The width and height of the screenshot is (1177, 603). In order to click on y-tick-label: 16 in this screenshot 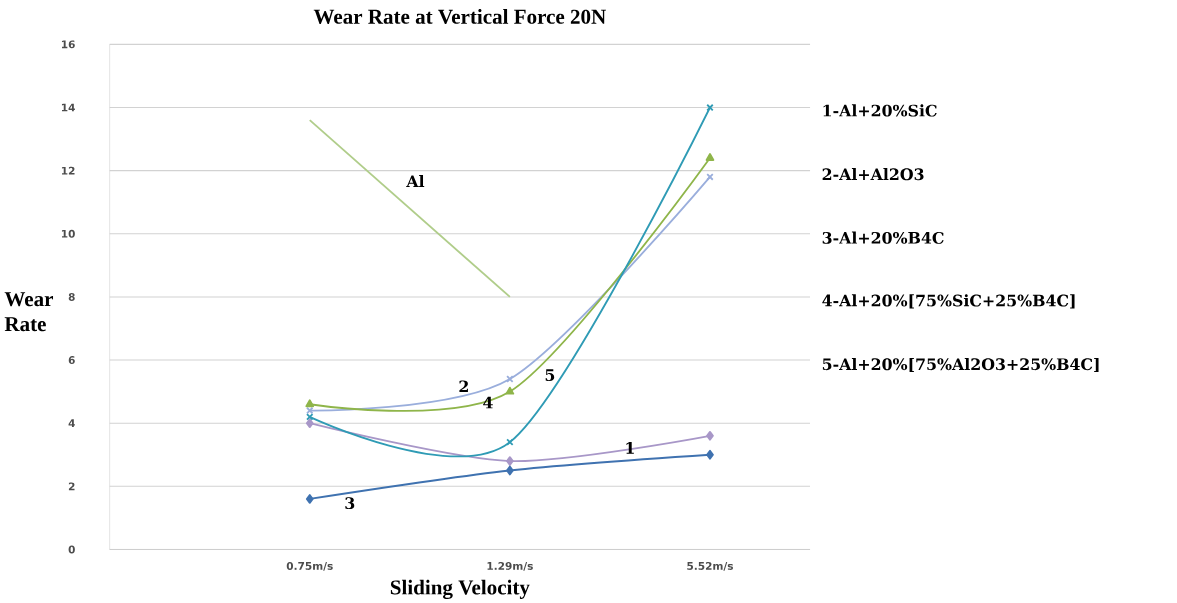, I will do `click(68, 44)`.